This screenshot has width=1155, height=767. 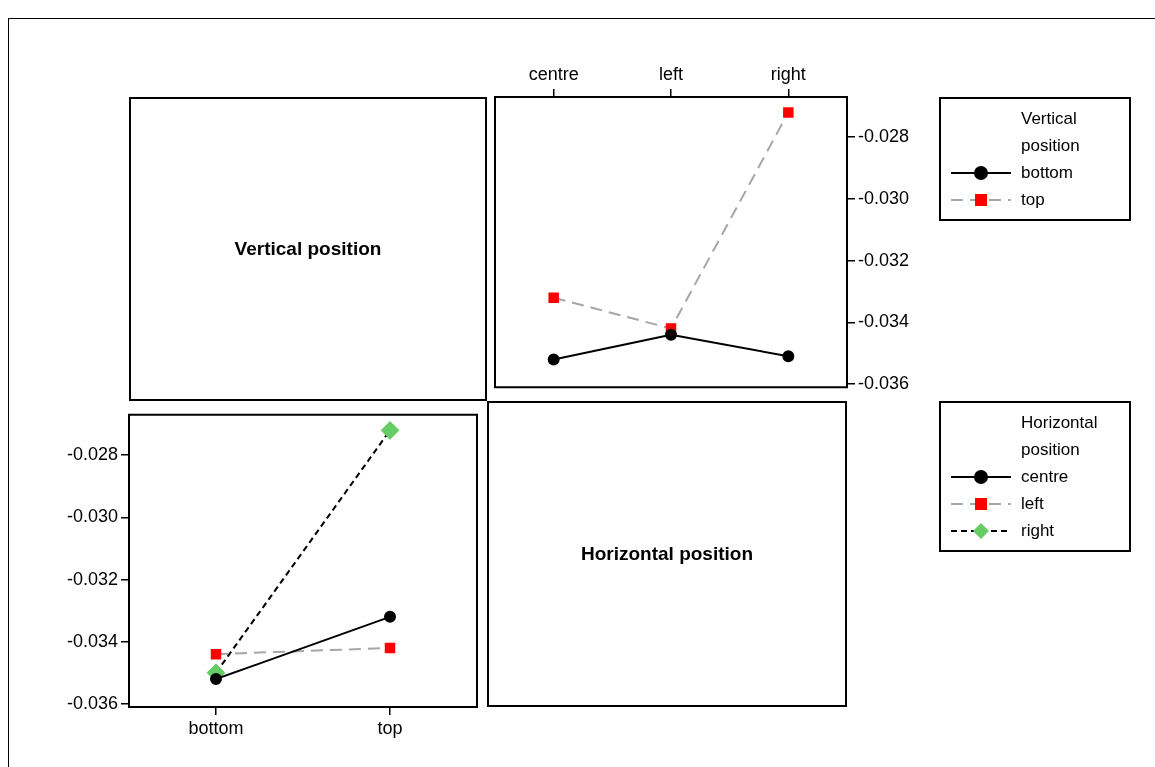 I want to click on x-tick-label: left, so click(x=671, y=74).